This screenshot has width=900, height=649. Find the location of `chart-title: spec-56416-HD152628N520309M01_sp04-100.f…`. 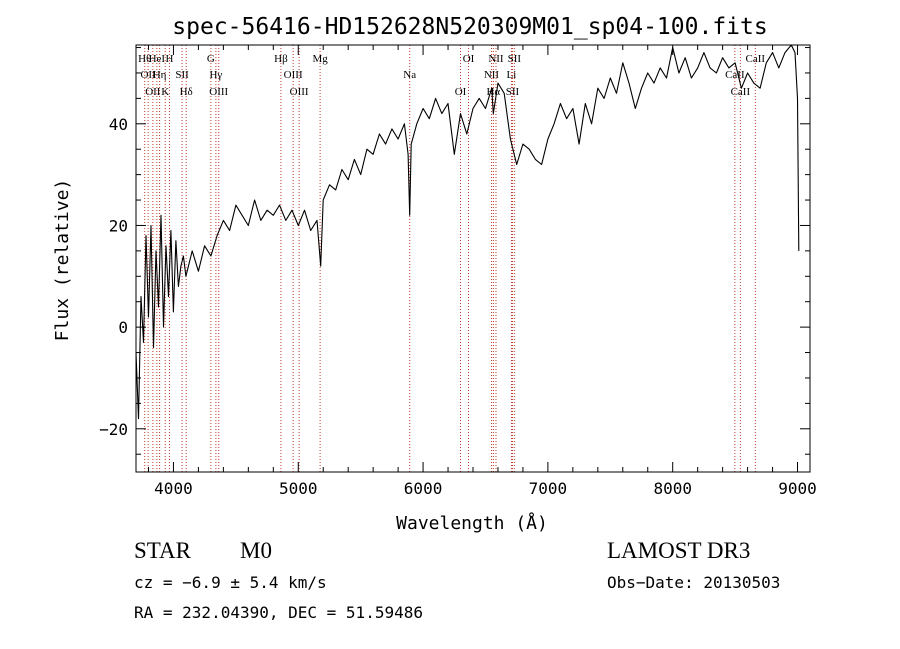

chart-title: spec-56416-HD152628N520309M01_sp04-100.f… is located at coordinates (469, 27).